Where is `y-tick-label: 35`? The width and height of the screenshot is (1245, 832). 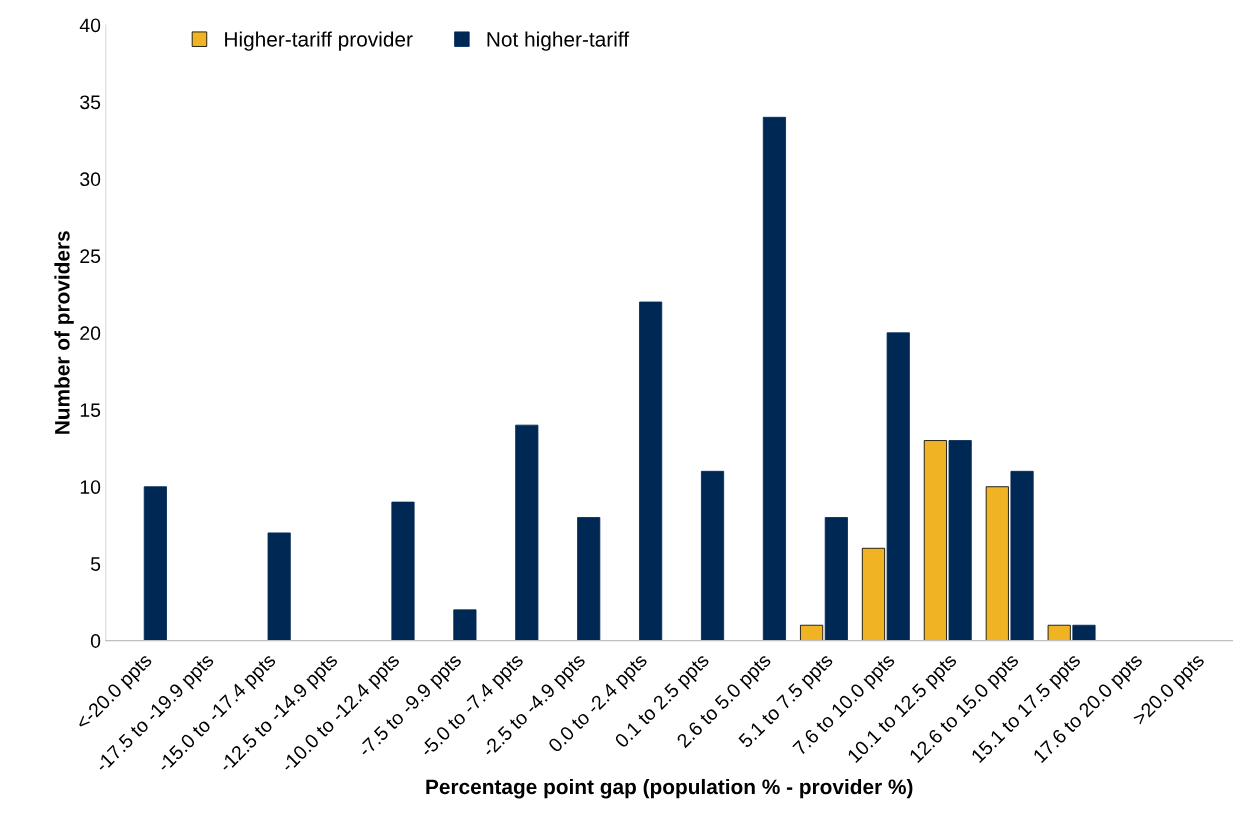
y-tick-label: 35 is located at coordinates (90, 102).